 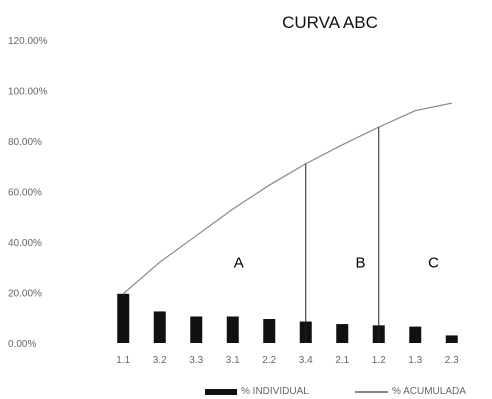 I want to click on x-tick-label: 3.4, so click(x=306, y=360).